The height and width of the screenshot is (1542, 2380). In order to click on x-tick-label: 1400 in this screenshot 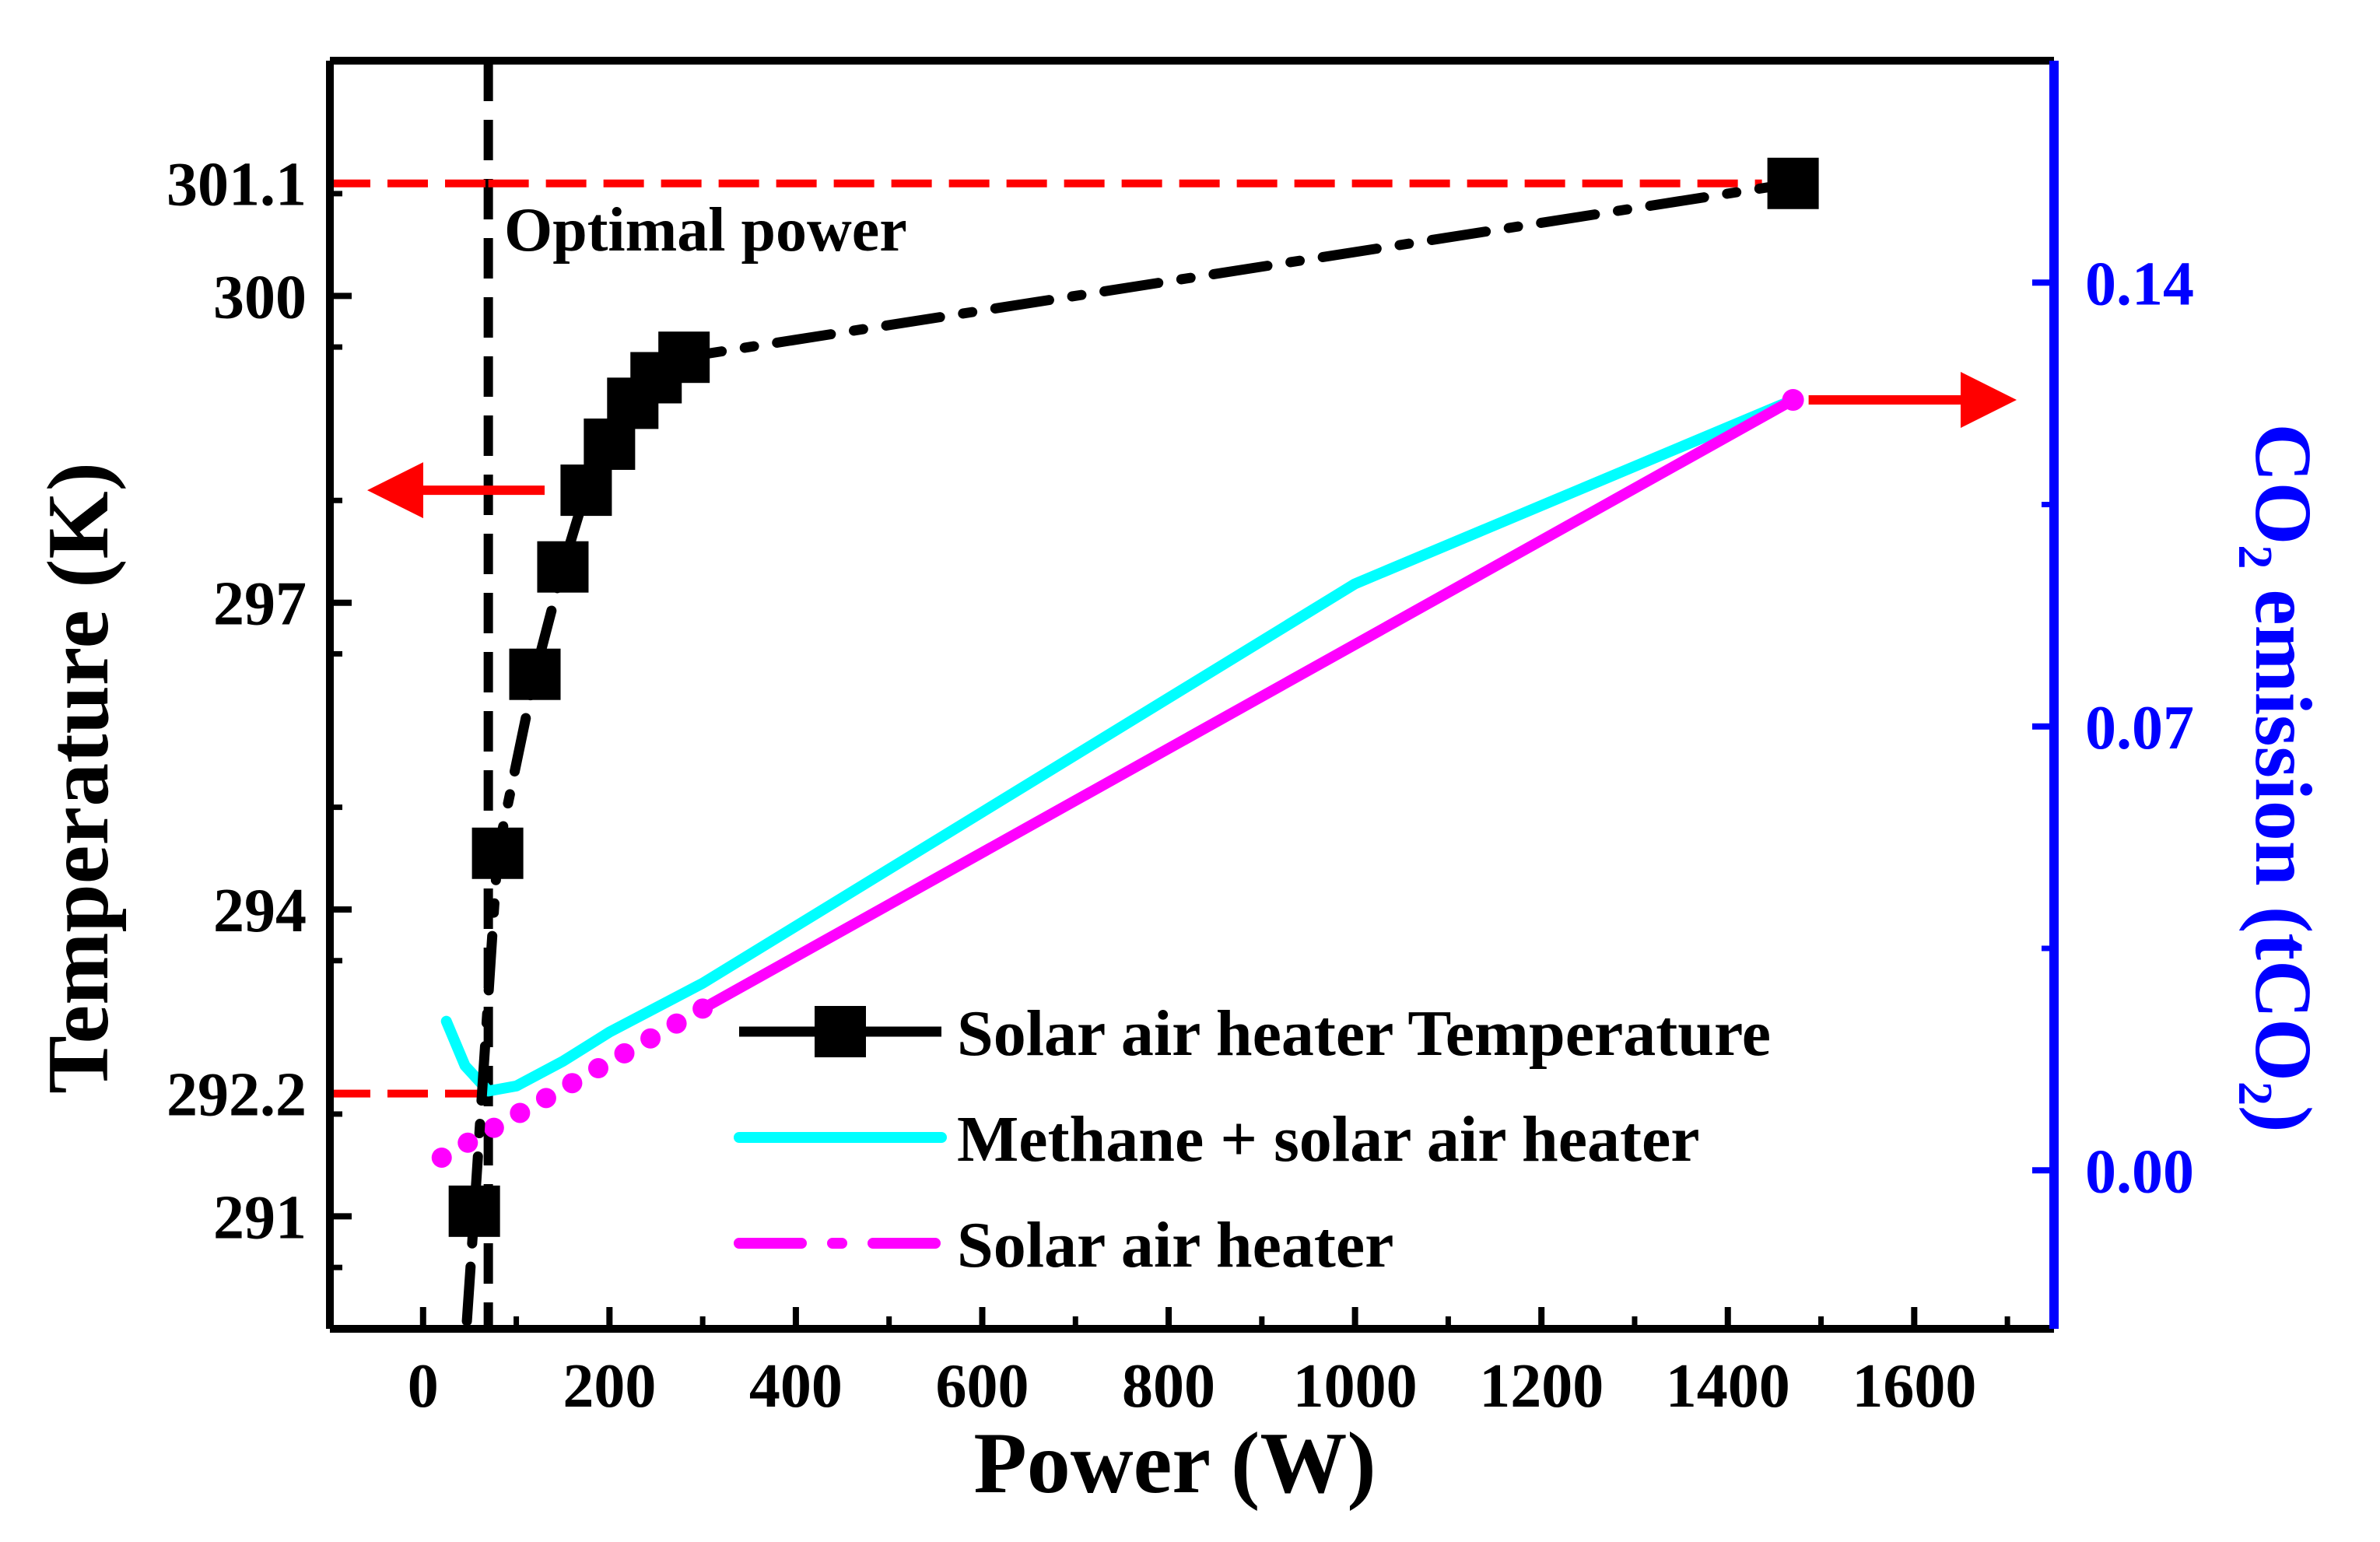, I will do `click(1728, 1387)`.